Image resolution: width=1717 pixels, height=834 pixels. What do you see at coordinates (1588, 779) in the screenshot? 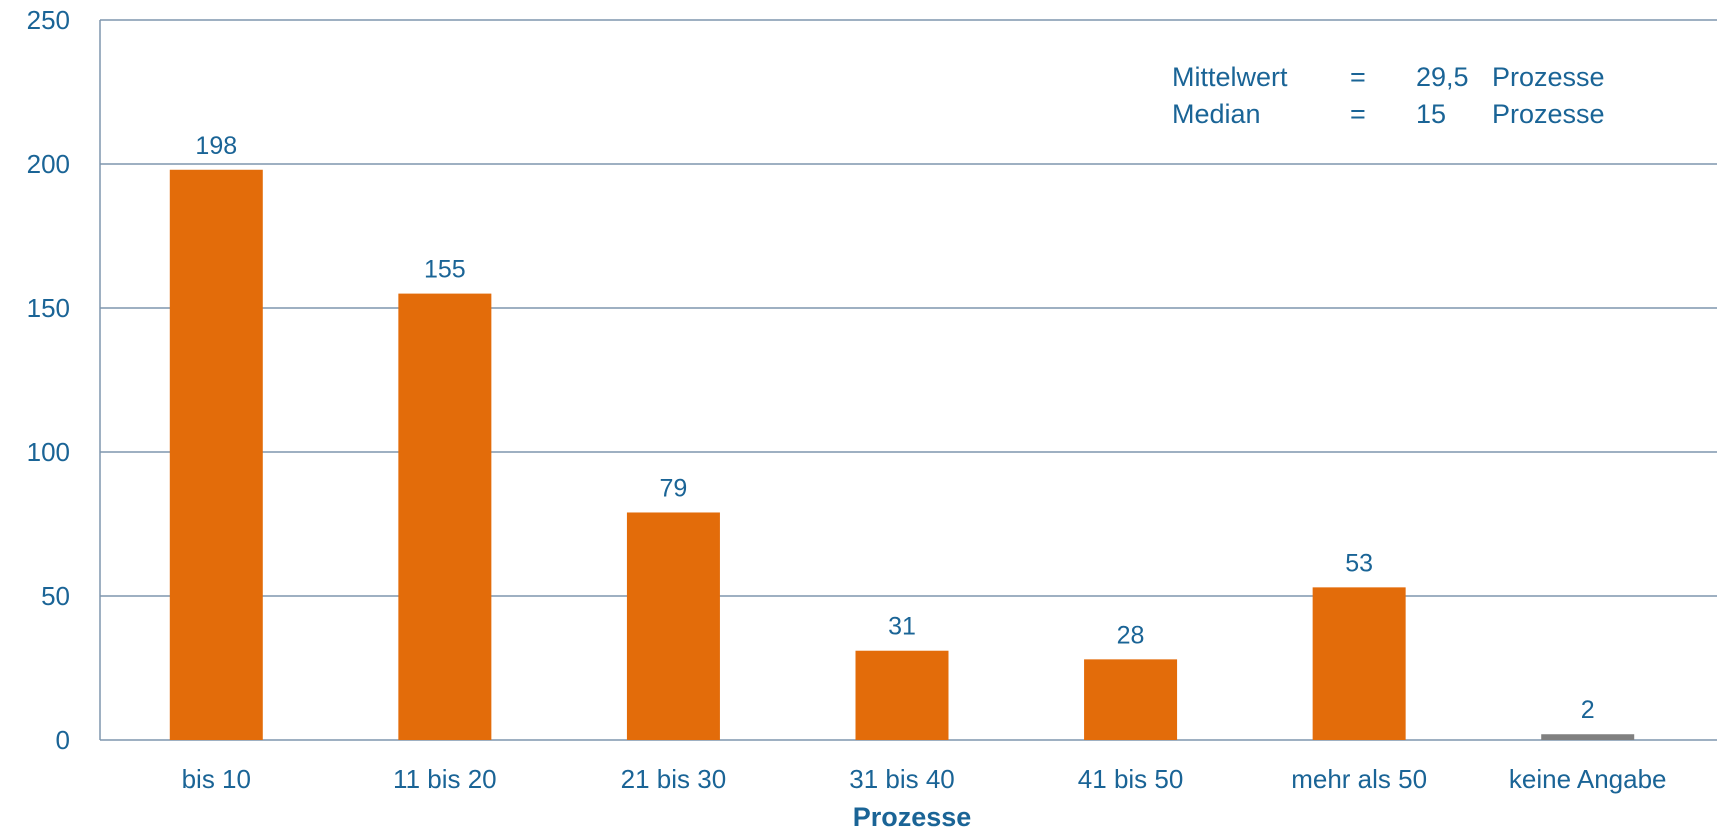
I see `x-tick-label: keine Angabe` at bounding box center [1588, 779].